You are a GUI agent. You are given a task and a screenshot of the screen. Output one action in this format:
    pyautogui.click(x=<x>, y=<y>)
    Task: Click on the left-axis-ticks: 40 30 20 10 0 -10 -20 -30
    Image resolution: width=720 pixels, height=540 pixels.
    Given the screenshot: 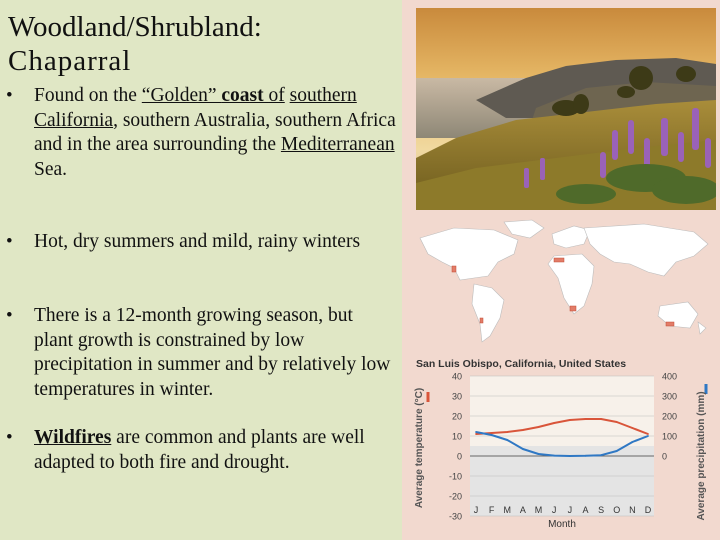 What is the action you would take?
    pyautogui.click(x=455, y=447)
    